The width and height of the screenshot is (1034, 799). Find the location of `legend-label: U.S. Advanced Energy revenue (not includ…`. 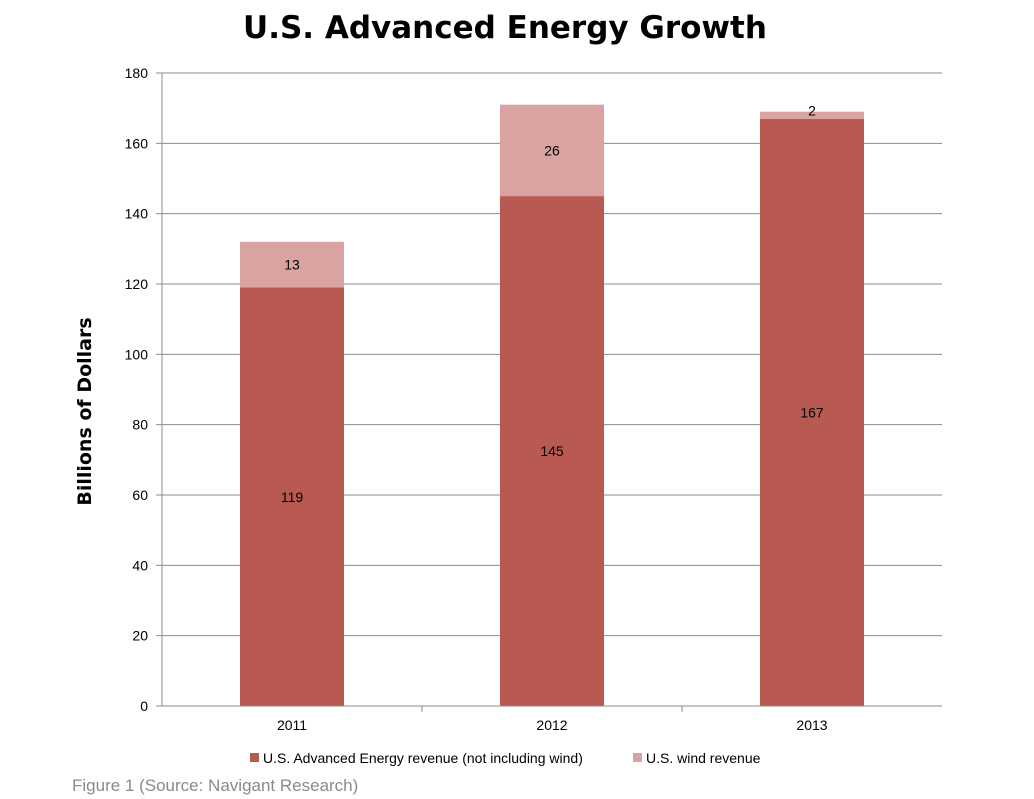

legend-label: U.S. Advanced Energy revenue (not includ… is located at coordinates (423, 758).